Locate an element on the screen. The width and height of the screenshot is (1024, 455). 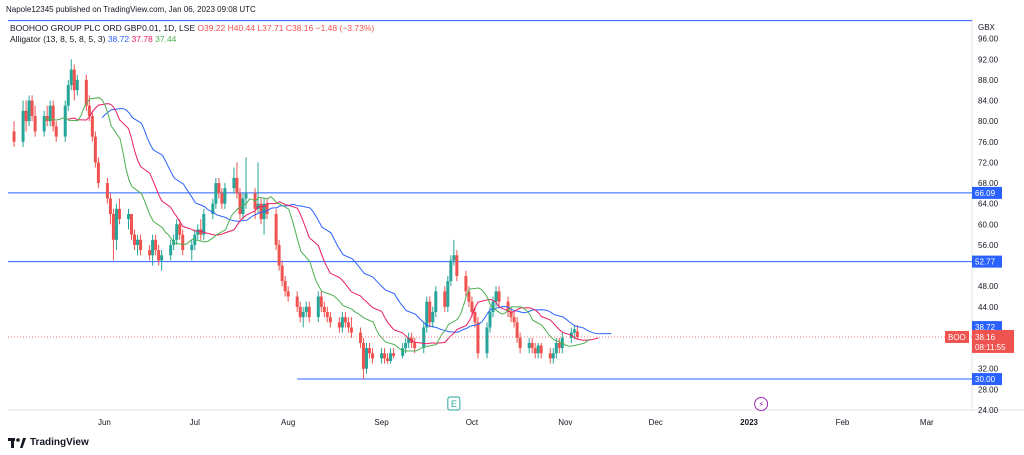
y-tick-label: 76.00 is located at coordinates (988, 142).